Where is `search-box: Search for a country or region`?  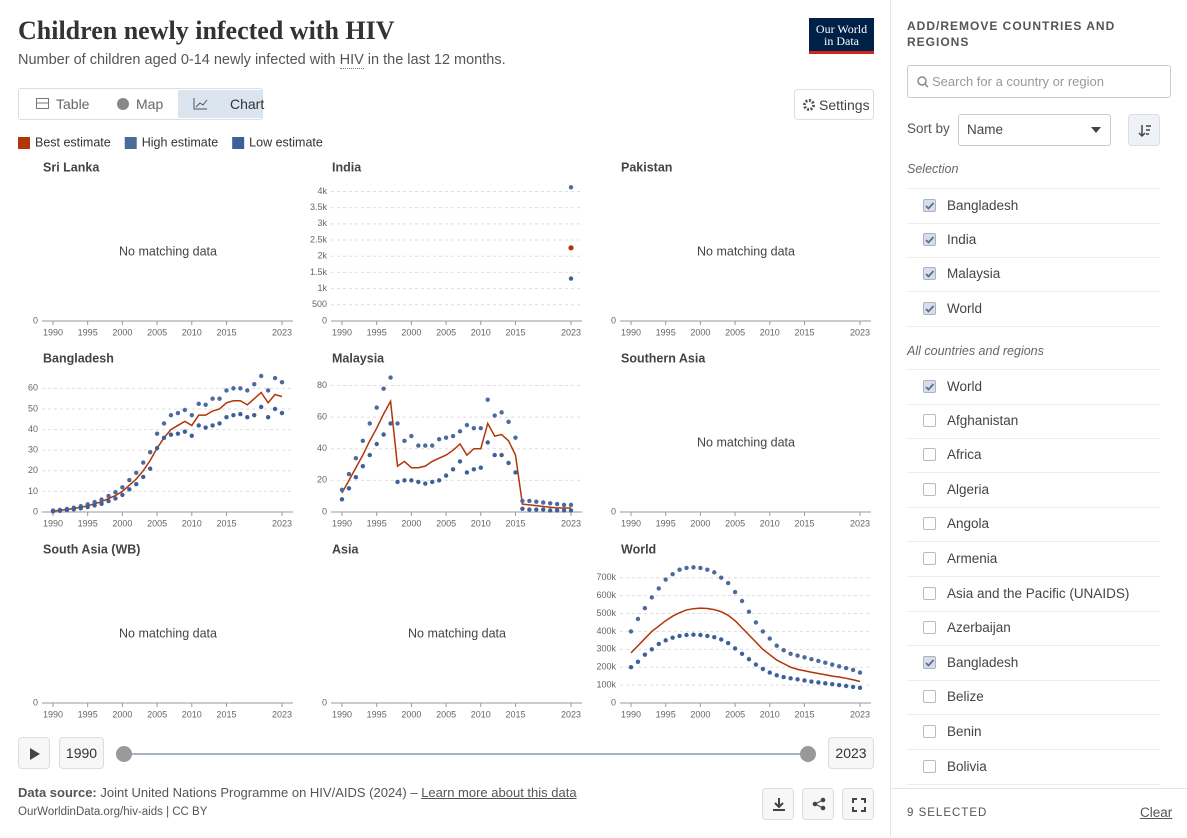 search-box: Search for a country or region is located at coordinates (1039, 81).